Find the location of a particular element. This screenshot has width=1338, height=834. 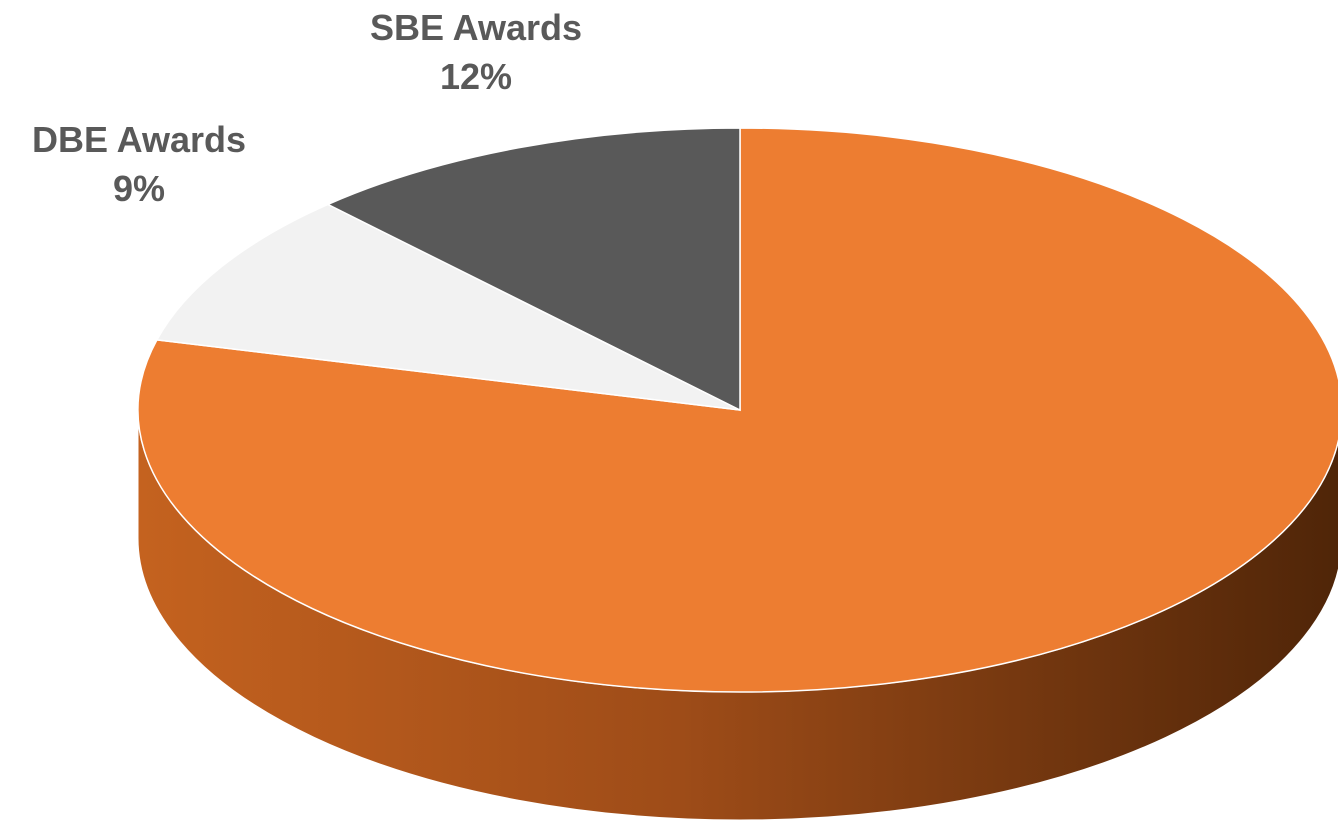

pie-slice-dbe-awards is located at coordinates (448, 307).